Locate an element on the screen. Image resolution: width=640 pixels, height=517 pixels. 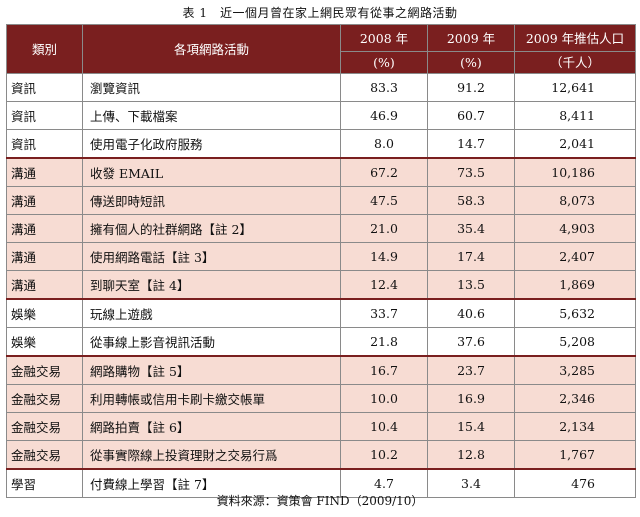
cell-2009: 15.4 is located at coordinates (471, 426).